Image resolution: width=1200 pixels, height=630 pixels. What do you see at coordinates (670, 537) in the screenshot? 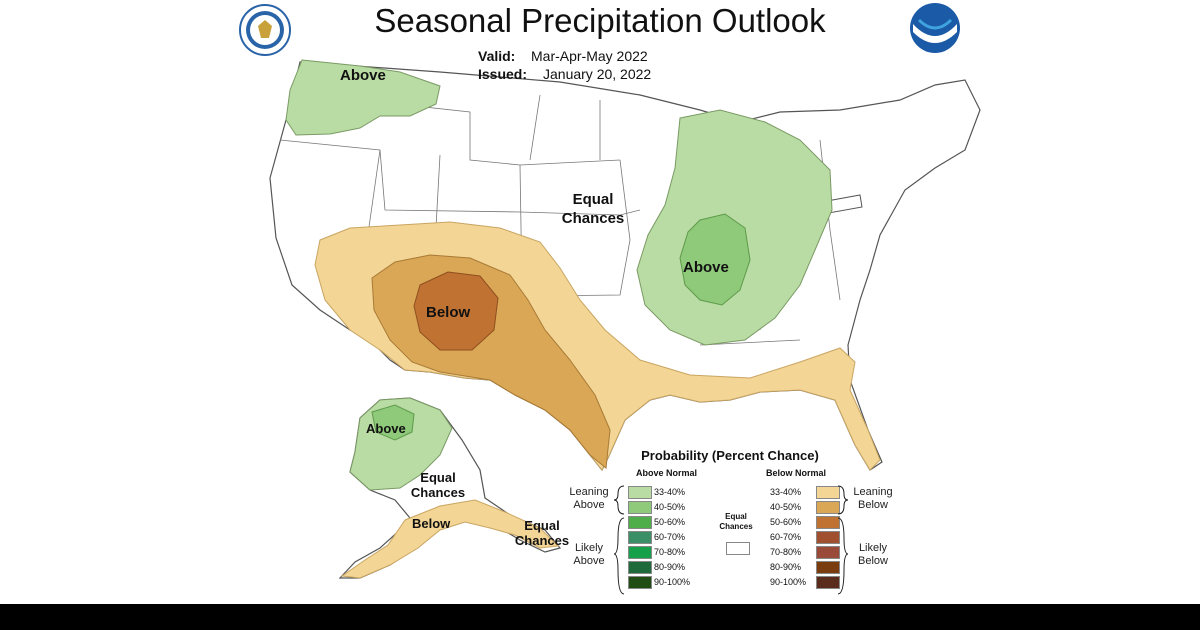
I see `legend-above-label: 60-70%` at bounding box center [670, 537].